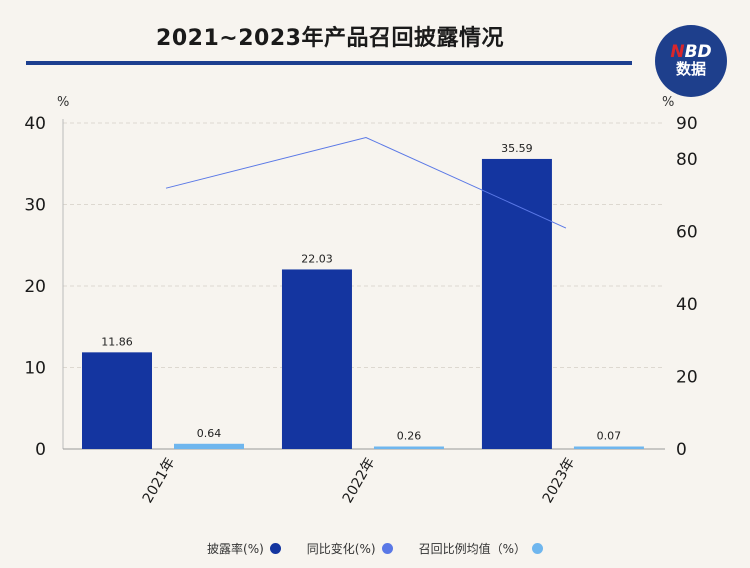 The image size is (750, 568). I want to click on bar-value-label: 35.59, so click(517, 148).